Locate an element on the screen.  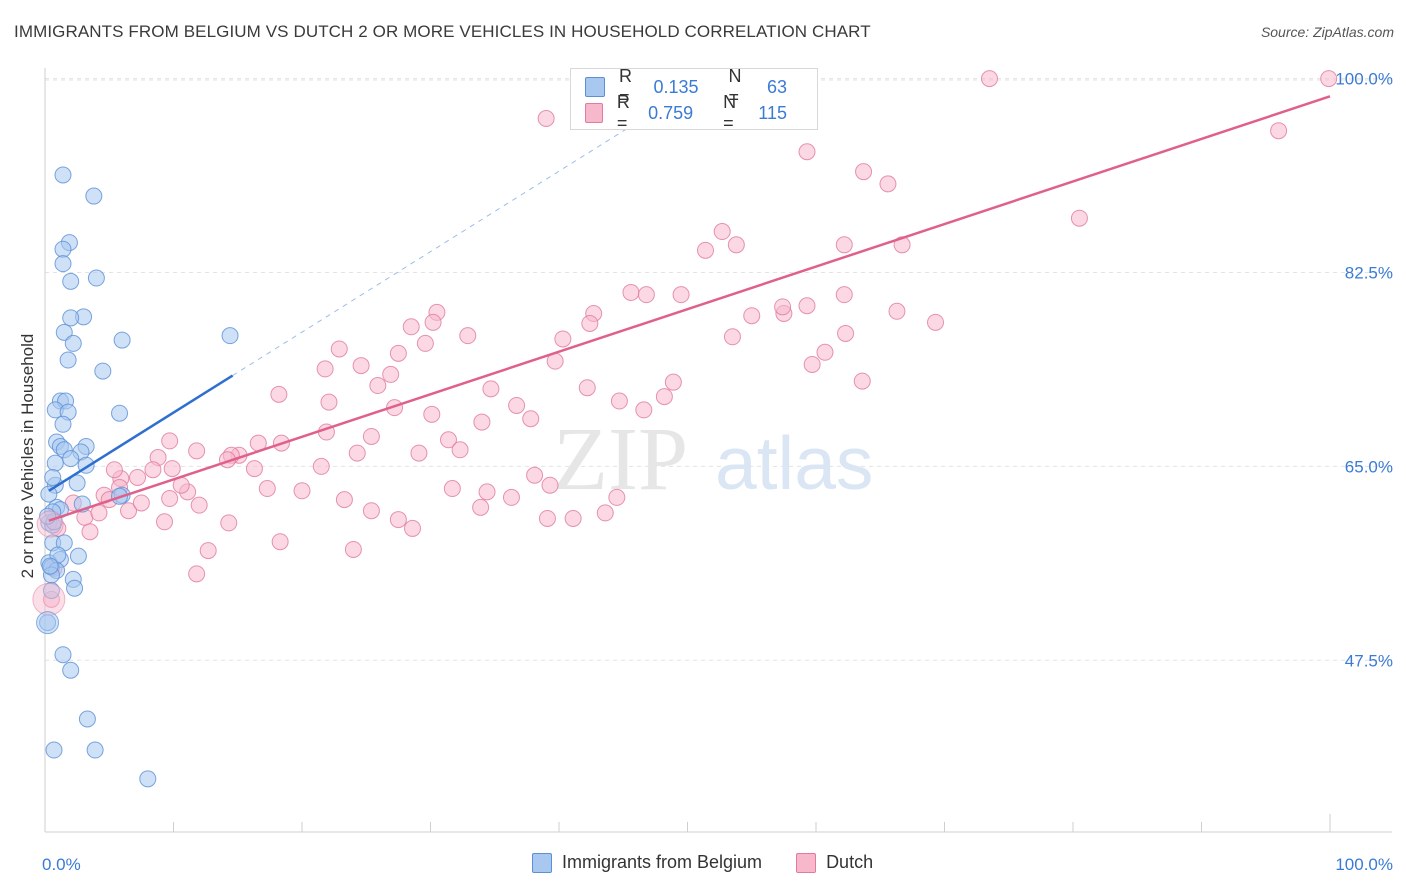
r-label: R = is located at coordinates (623, 112).